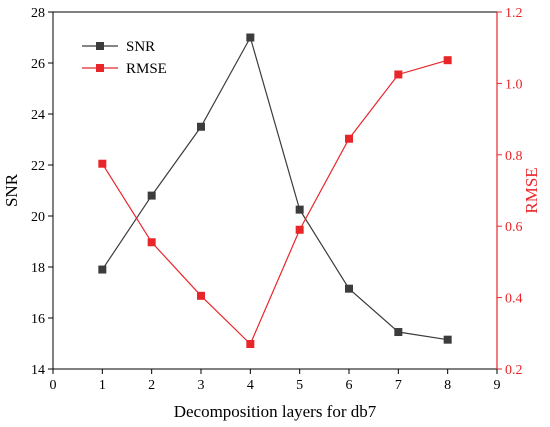 This screenshot has width=550, height=427. What do you see at coordinates (38, 217) in the screenshot?
I see `left-y-tick-label: 20` at bounding box center [38, 217].